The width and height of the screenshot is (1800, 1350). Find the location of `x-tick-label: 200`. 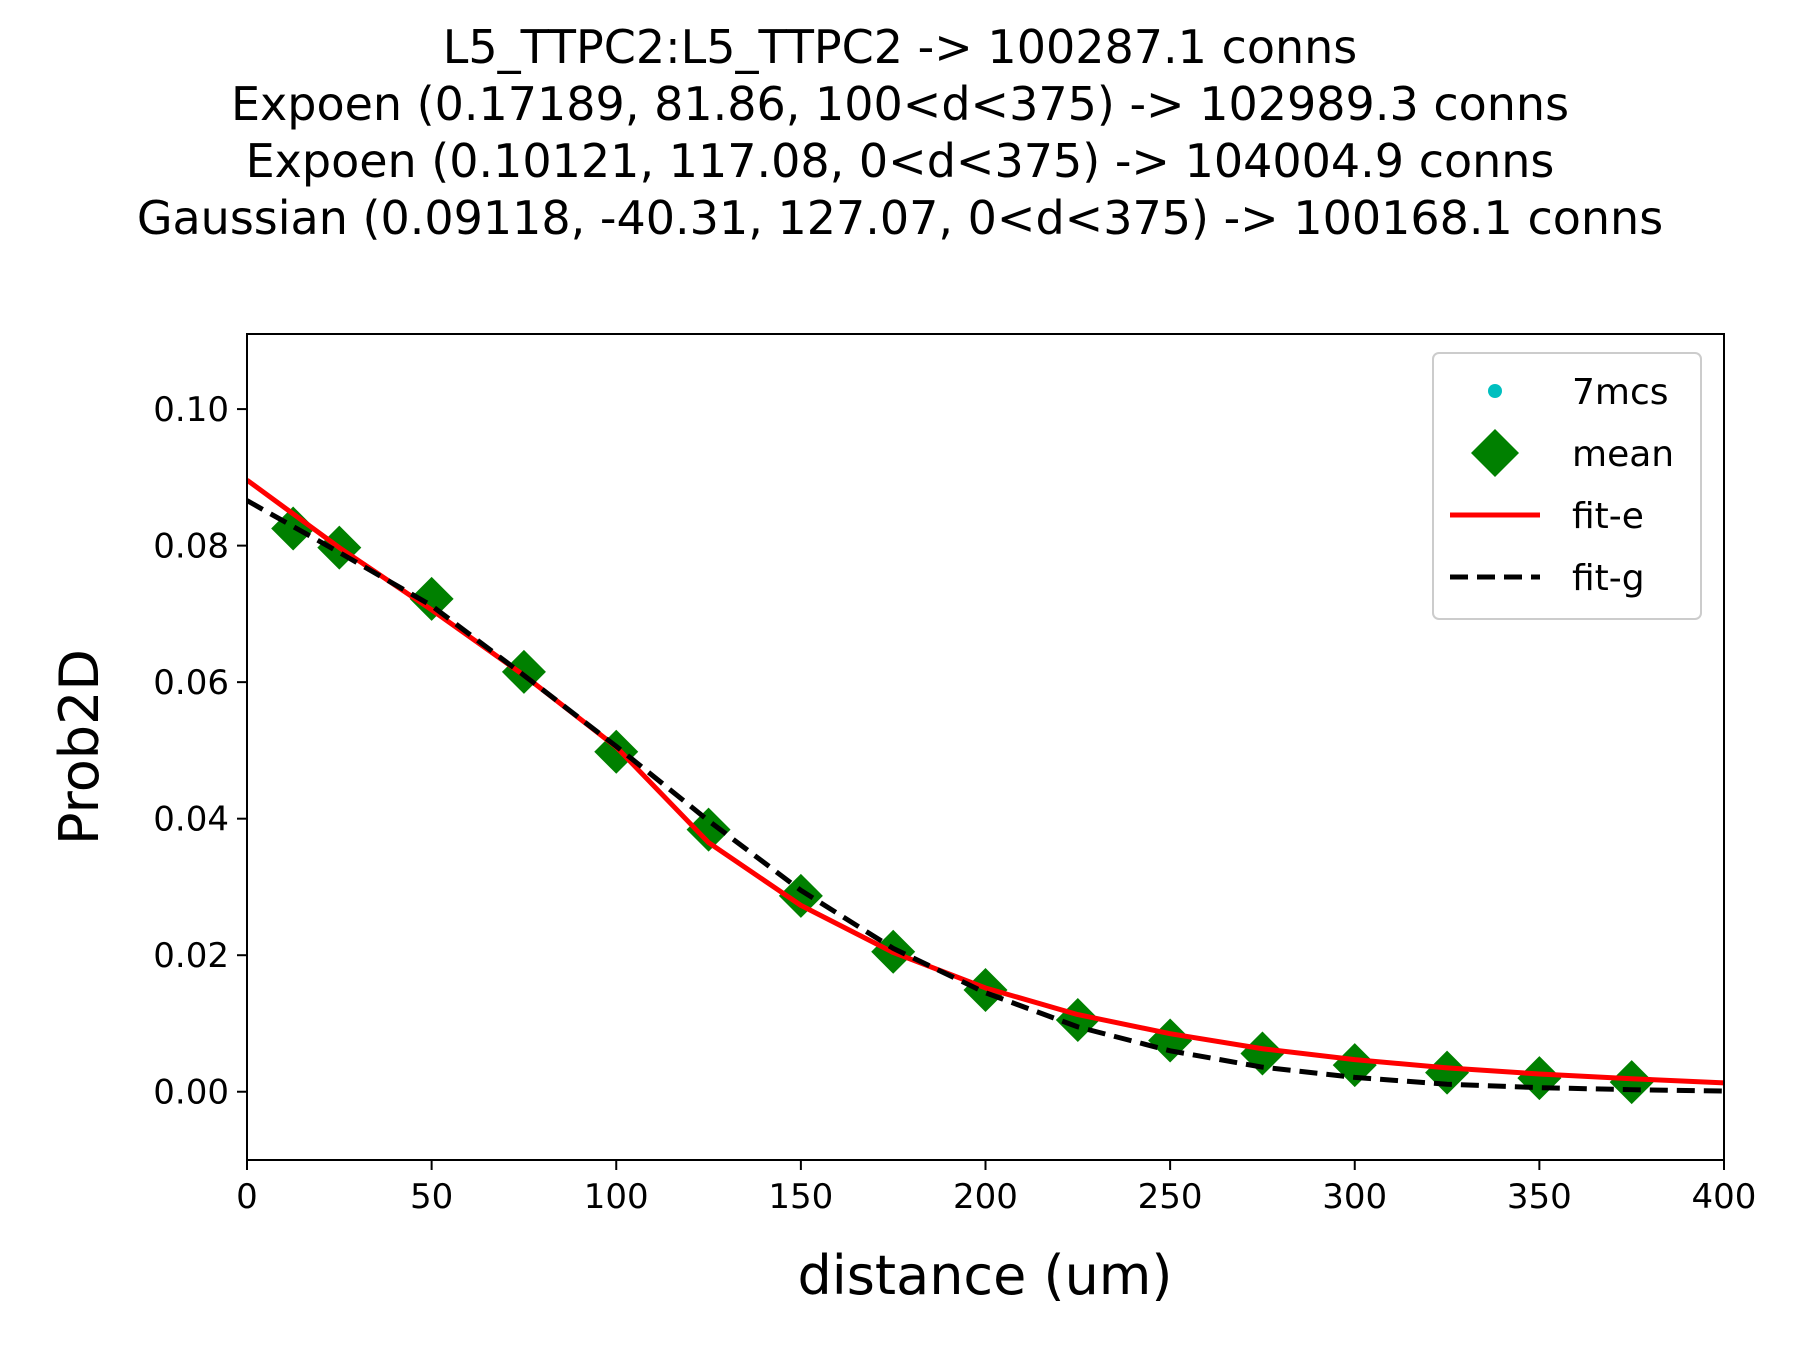

x-tick-label: 200 is located at coordinates (985, 1197).